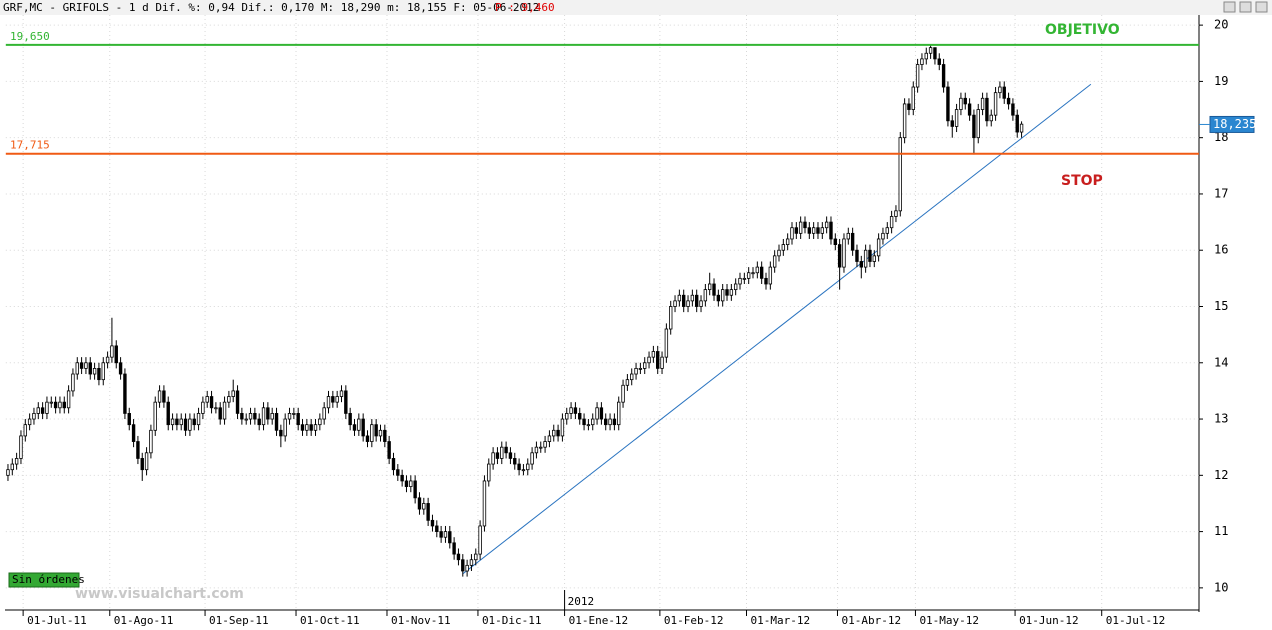 The width and height of the screenshot is (1272, 630). I want to click on year-label: 2012, so click(581, 601).